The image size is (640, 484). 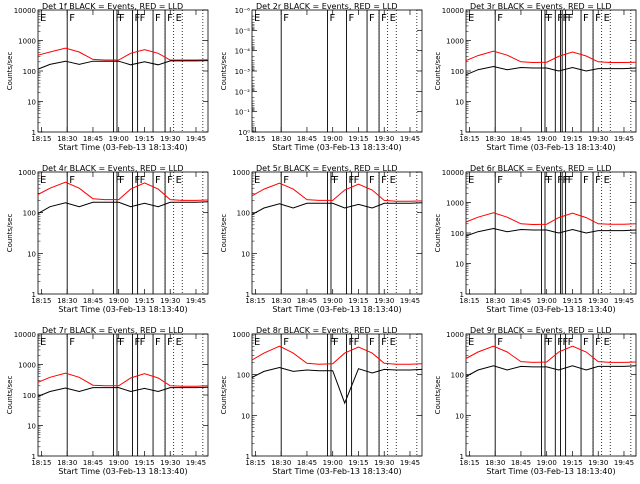 What do you see at coordinates (243, 92) in the screenshot?
I see `y-tick-label: 10⁻²` at bounding box center [243, 92].